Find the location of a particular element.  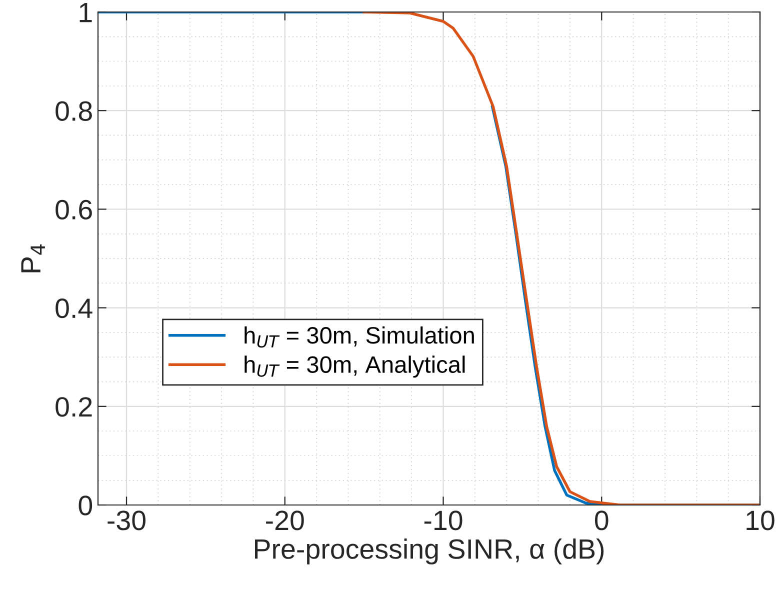

y-tick-label: 1 is located at coordinates (86, 12).